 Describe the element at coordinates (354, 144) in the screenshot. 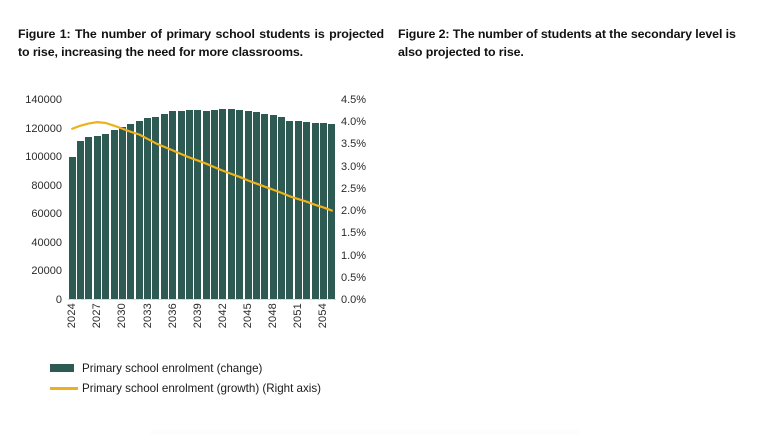

I see `secondary-y-axis-tick-label: 3.5%` at that location.